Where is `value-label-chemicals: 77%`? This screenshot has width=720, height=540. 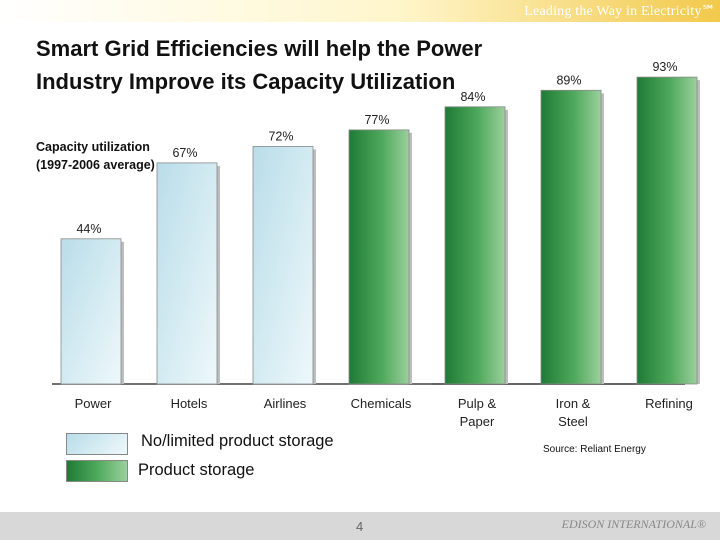
value-label-chemicals: 77% is located at coordinates (376, 120).